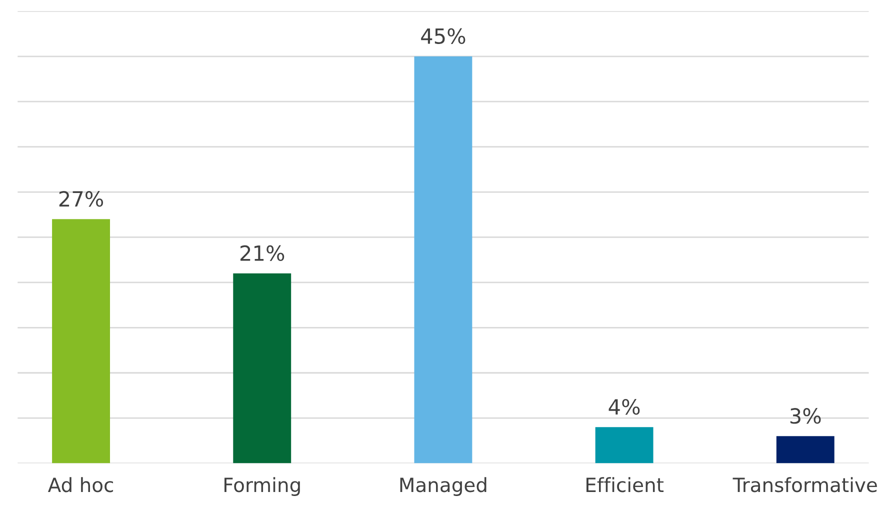 This screenshot has height=508, width=882. What do you see at coordinates (262, 253) in the screenshot?
I see `data-label: 21%` at bounding box center [262, 253].